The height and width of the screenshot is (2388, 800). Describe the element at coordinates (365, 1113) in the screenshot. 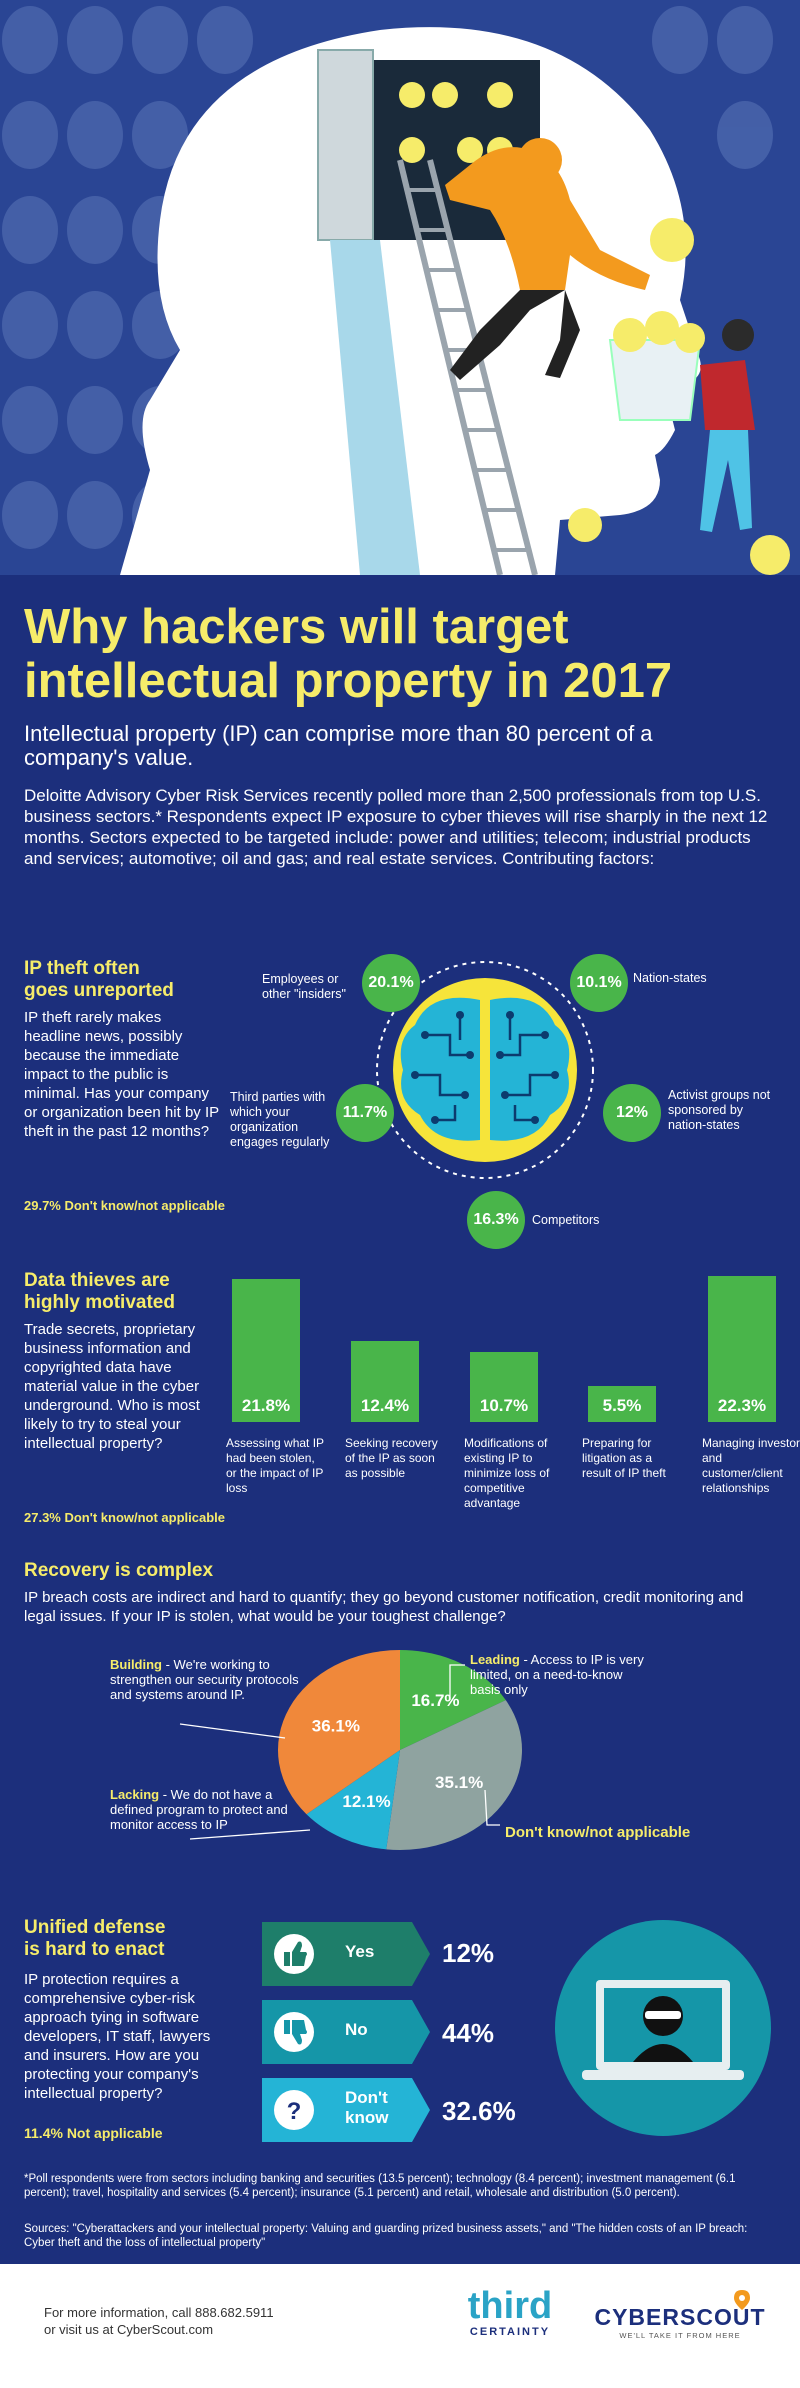

I see `pct-third-parties: 11.7%` at that location.